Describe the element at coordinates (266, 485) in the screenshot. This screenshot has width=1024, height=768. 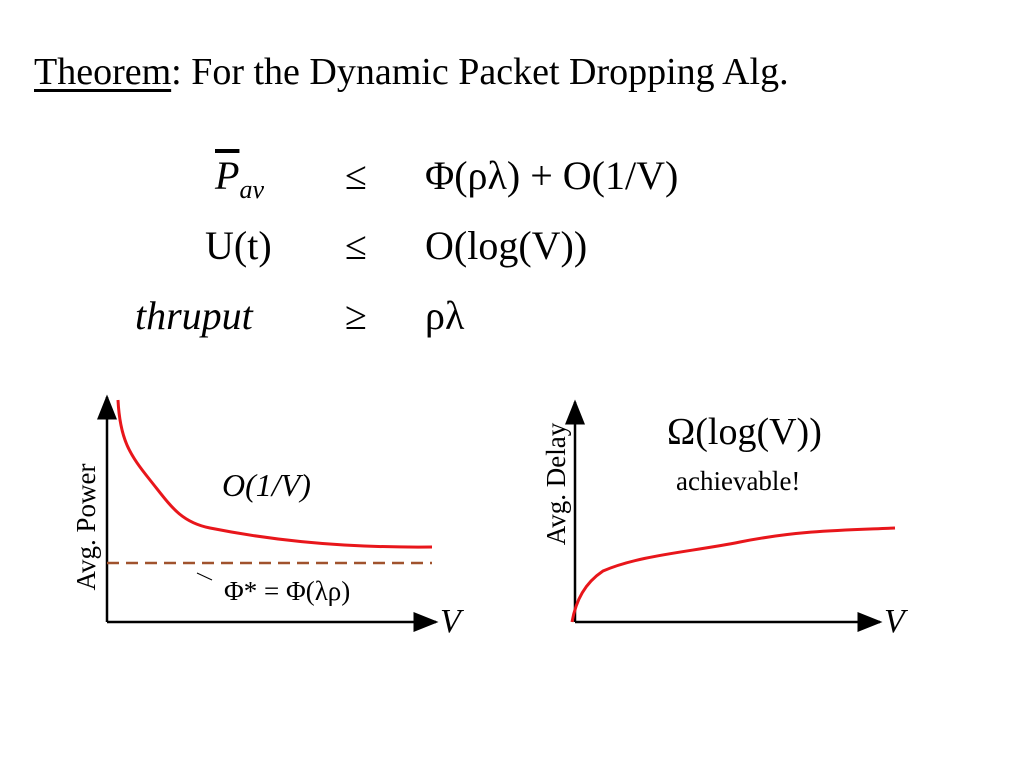
I see `annotation: O(1/V)` at that location.